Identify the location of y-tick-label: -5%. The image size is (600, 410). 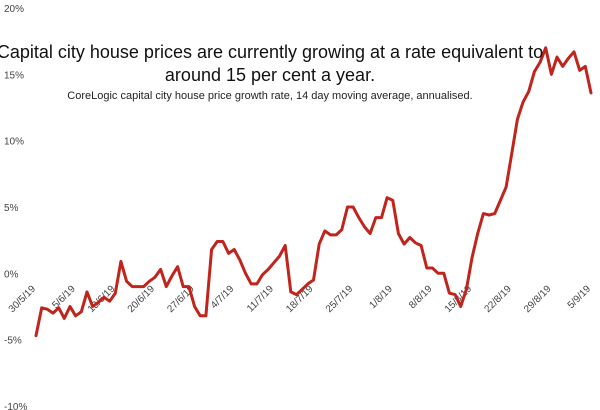
(13, 341).